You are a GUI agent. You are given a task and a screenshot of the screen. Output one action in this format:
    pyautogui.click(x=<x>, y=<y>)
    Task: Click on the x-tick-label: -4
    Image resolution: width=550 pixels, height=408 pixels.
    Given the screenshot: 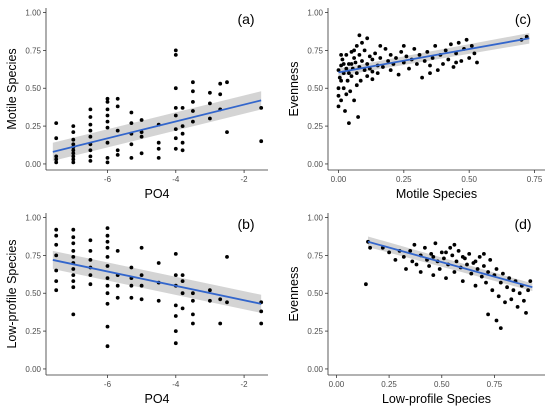 What is the action you would take?
    pyautogui.click(x=176, y=179)
    